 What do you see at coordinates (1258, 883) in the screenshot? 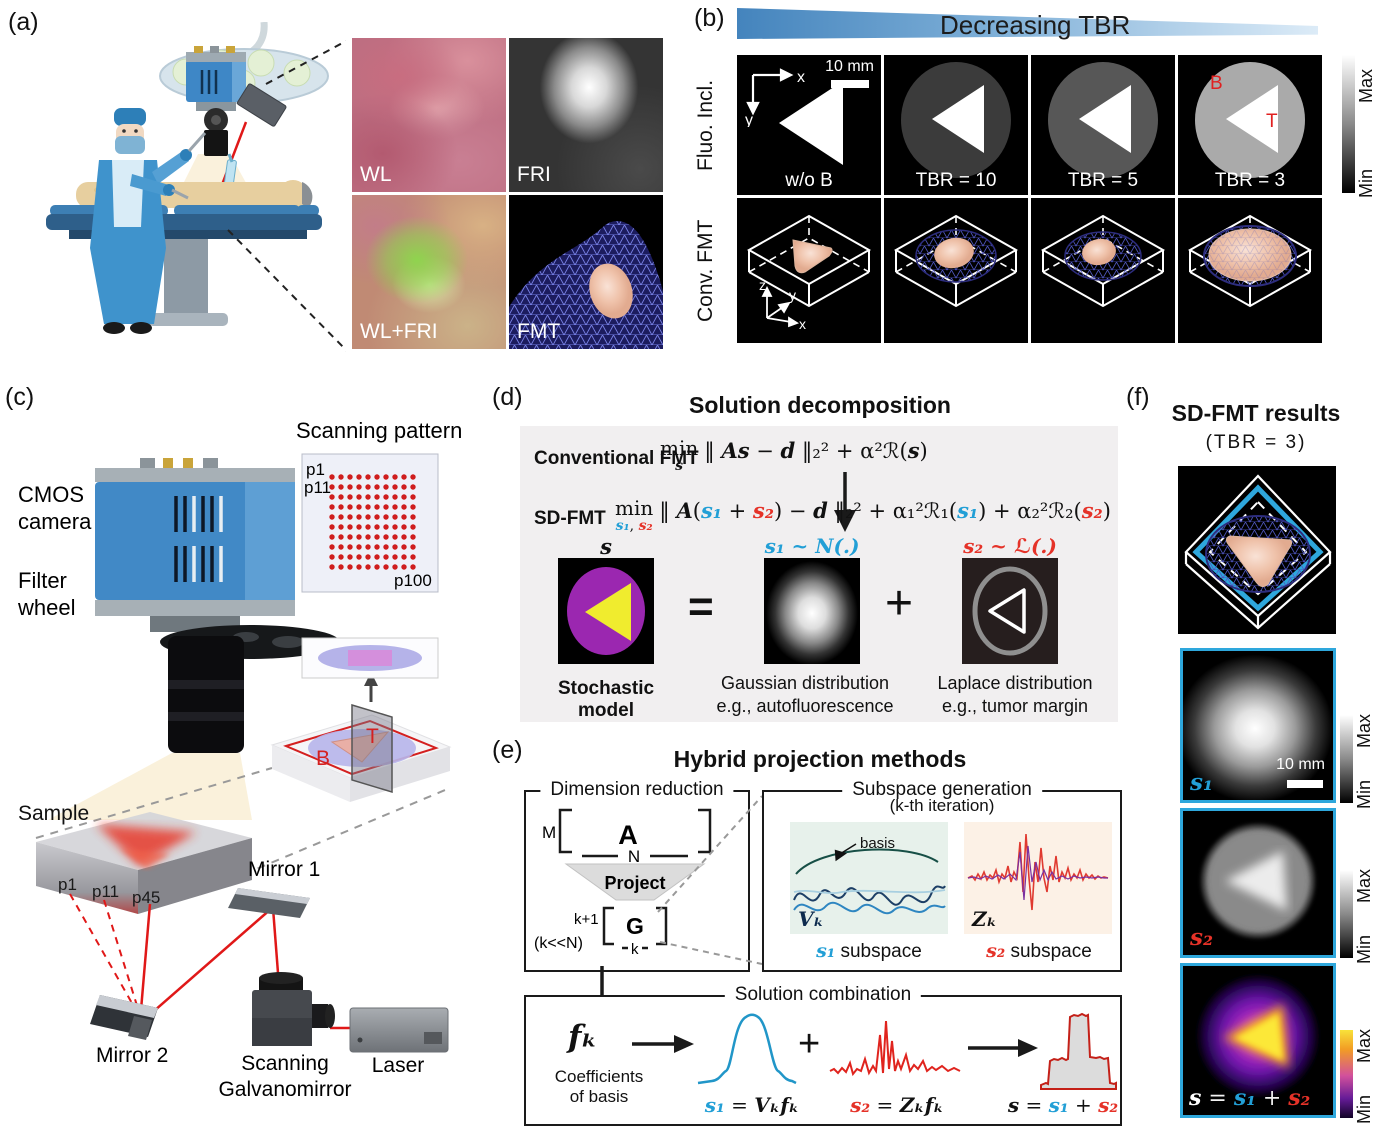
I see `s2-result-image: s₂` at bounding box center [1258, 883].